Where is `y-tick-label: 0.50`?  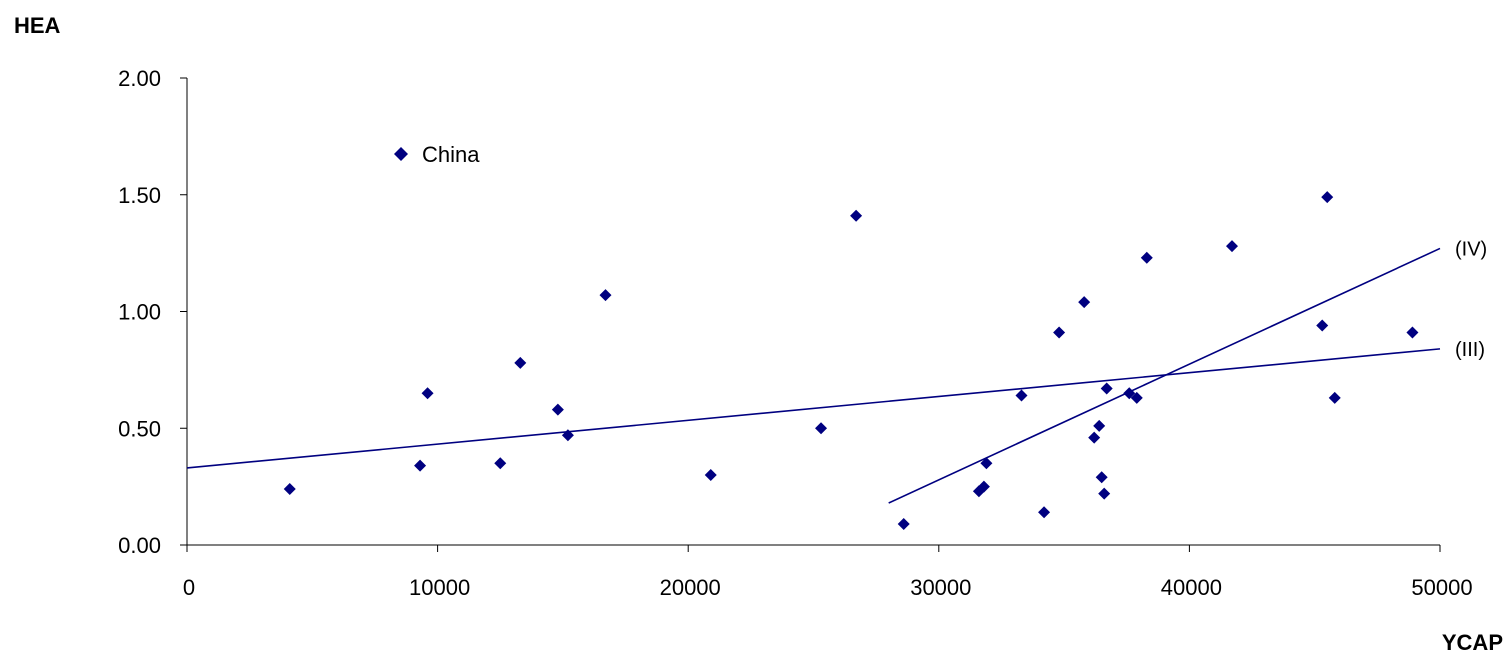 y-tick-label: 0.50 is located at coordinates (139, 428).